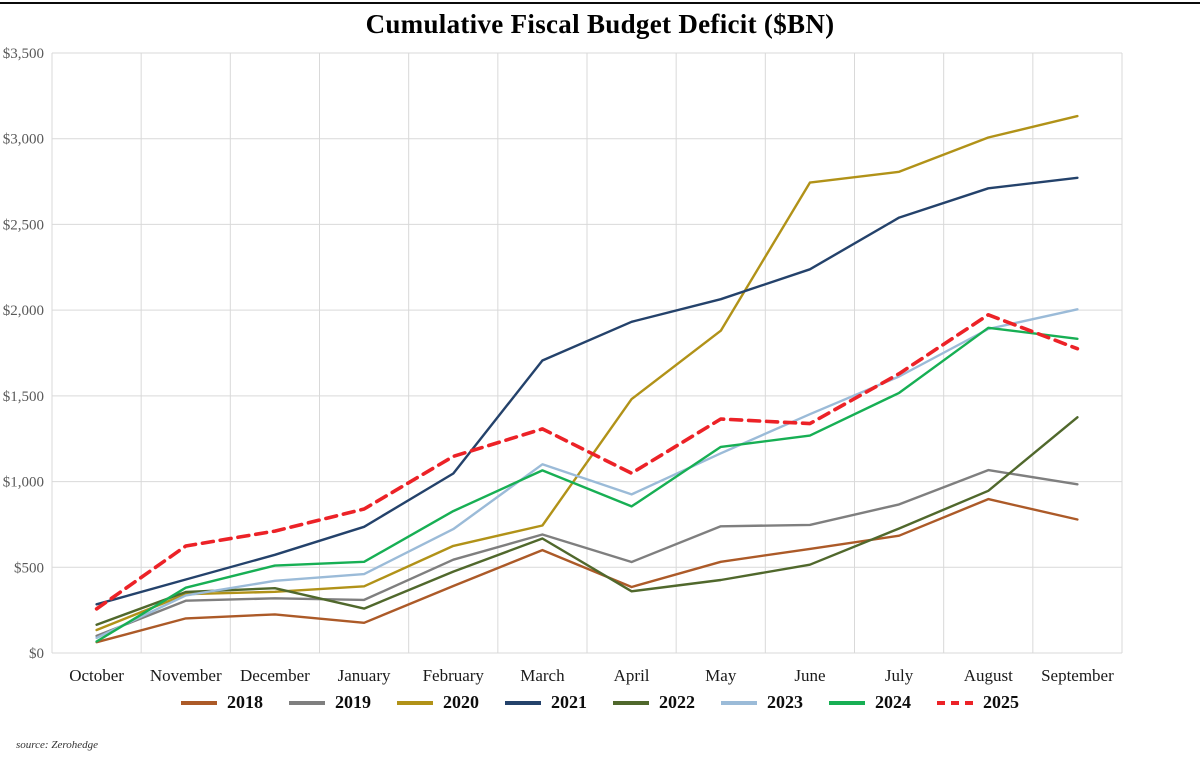 This screenshot has width=1200, height=759. I want to click on legend-swatch-2024, so click(847, 702).